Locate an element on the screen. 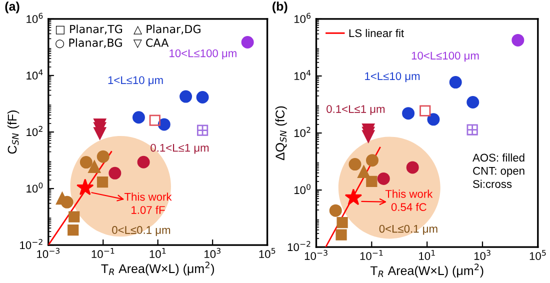 The height and width of the screenshot is (283, 550). annotation: □ Planar,TG △ Planar,DG ○ Planar,BG ▽ CAA is located at coordinates (128, 36).